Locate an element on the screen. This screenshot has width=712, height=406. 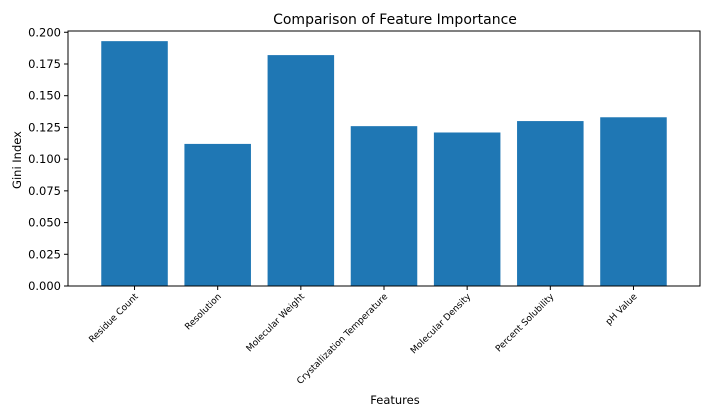
x-tick-label-3: Crystallization Temperature is located at coordinates (342, 339).